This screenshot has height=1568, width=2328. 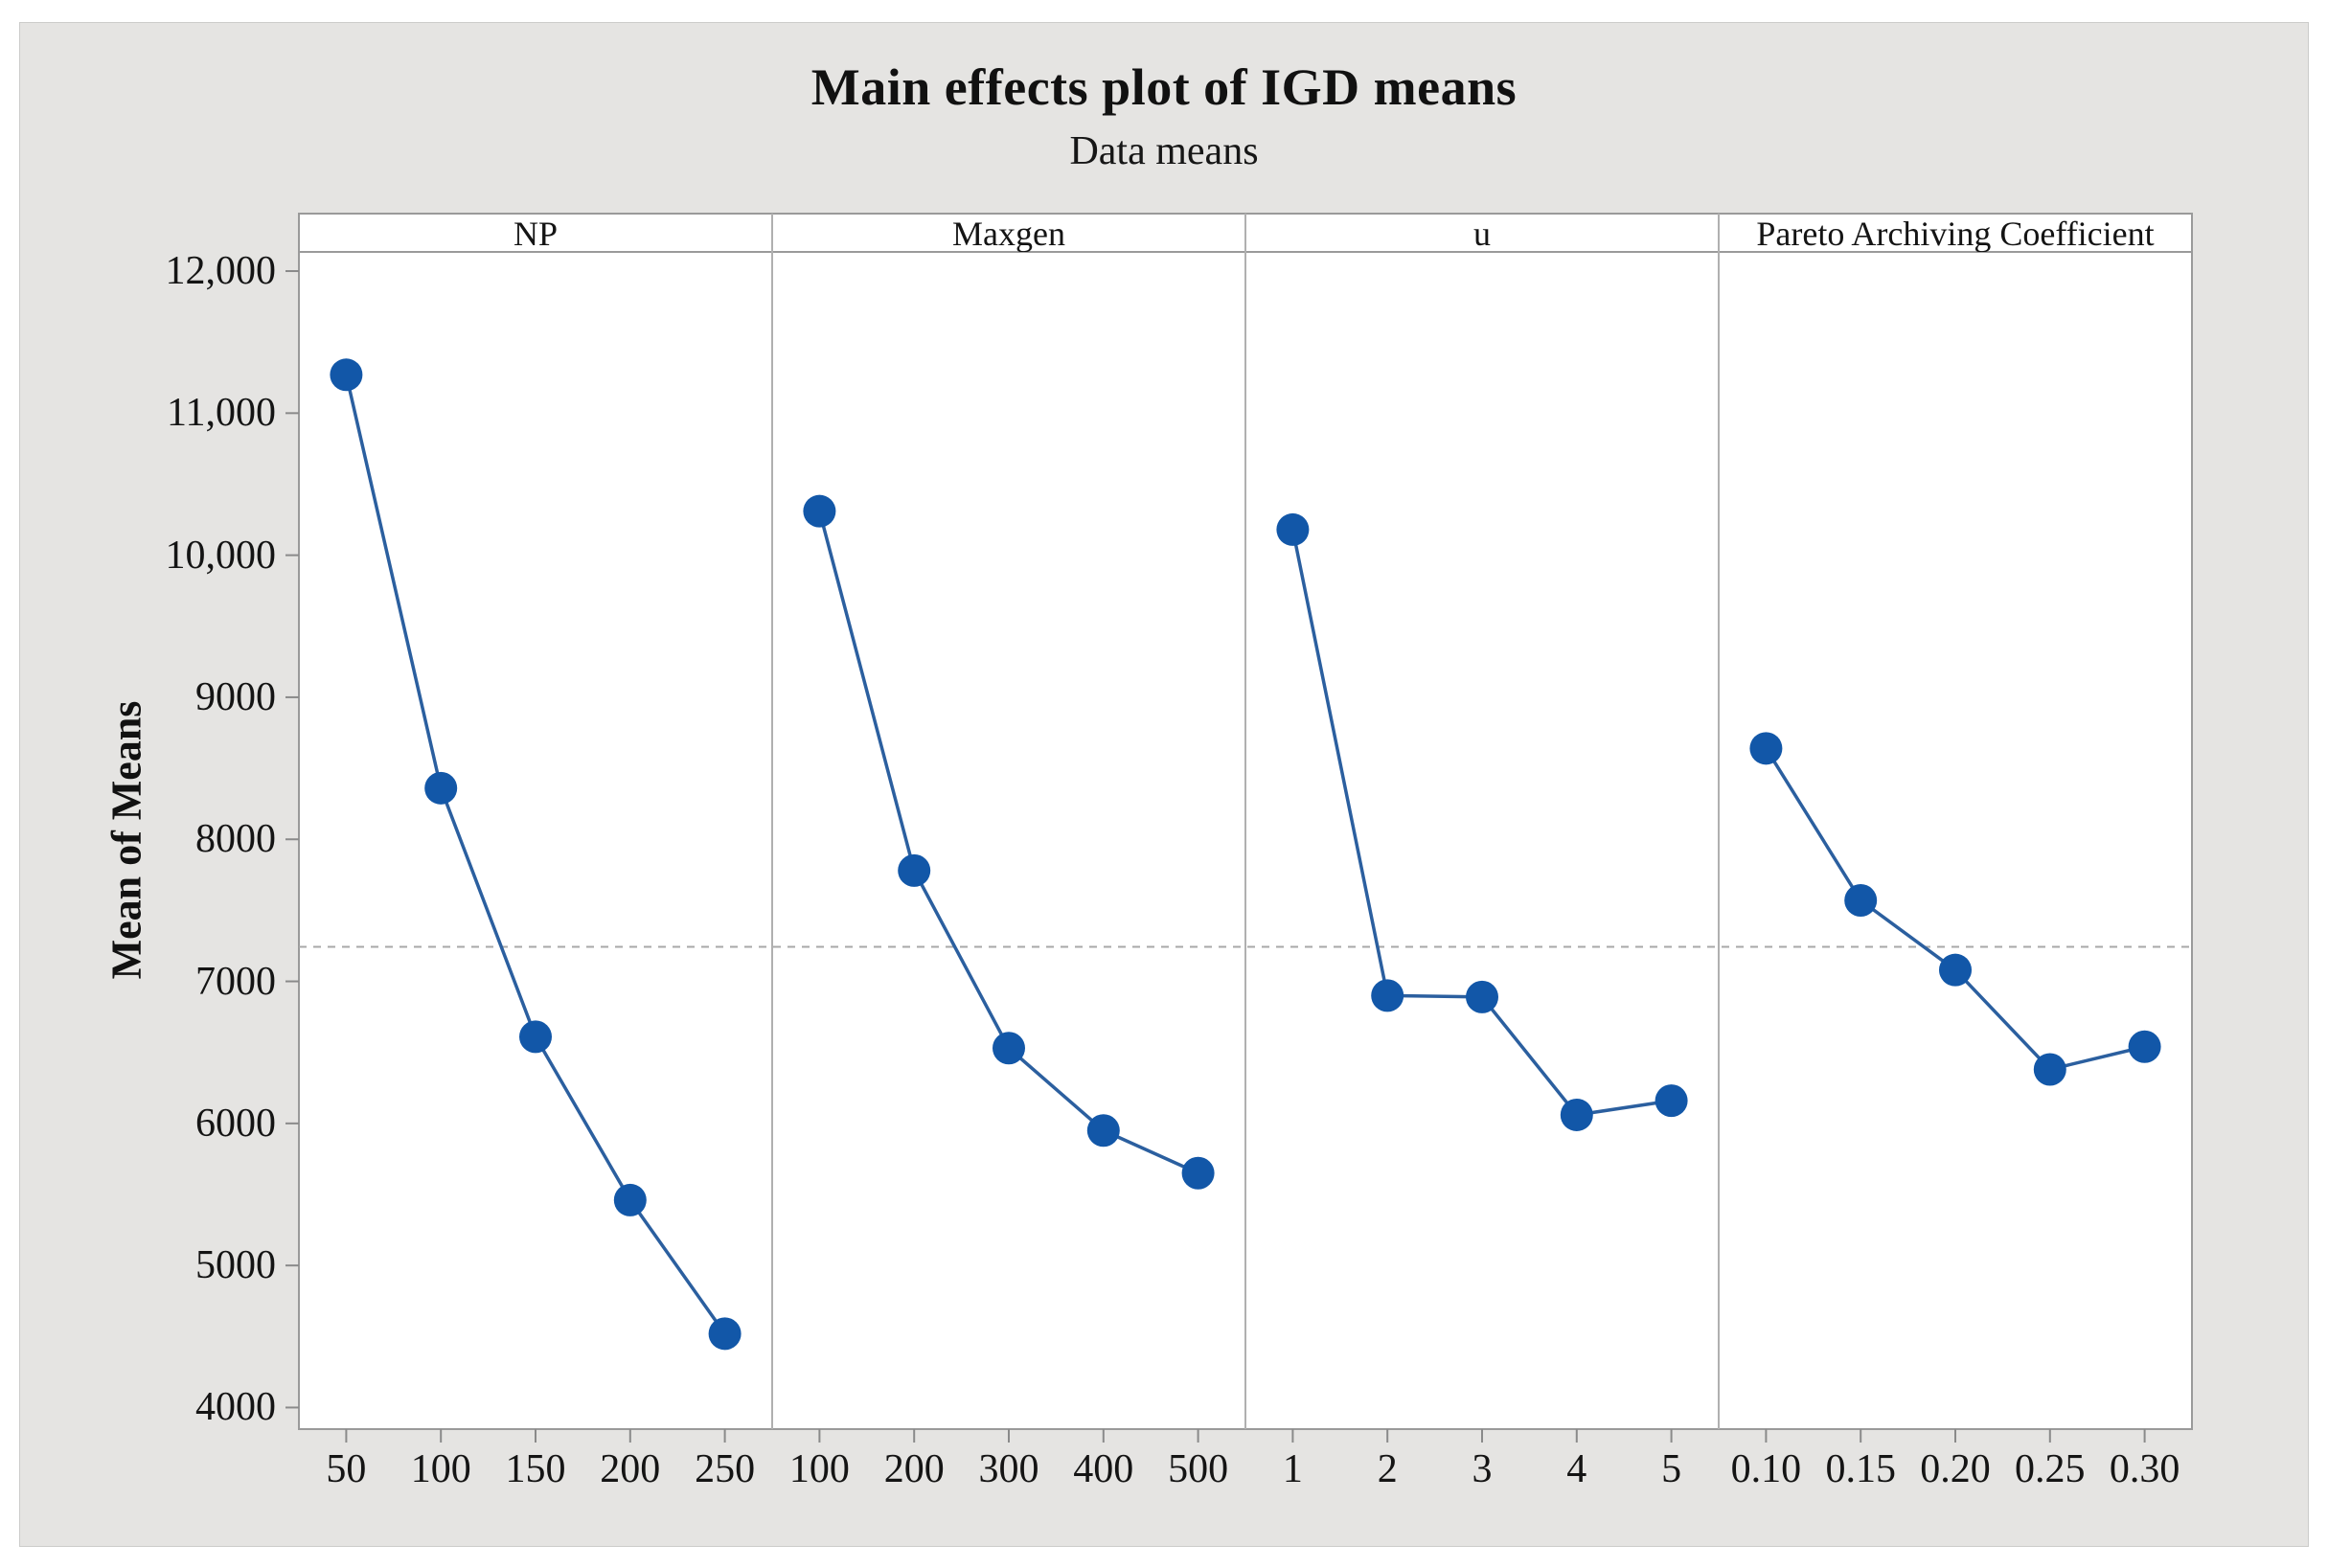 What do you see at coordinates (1861, 1469) in the screenshot?
I see `x-tick-label: 0.15` at bounding box center [1861, 1469].